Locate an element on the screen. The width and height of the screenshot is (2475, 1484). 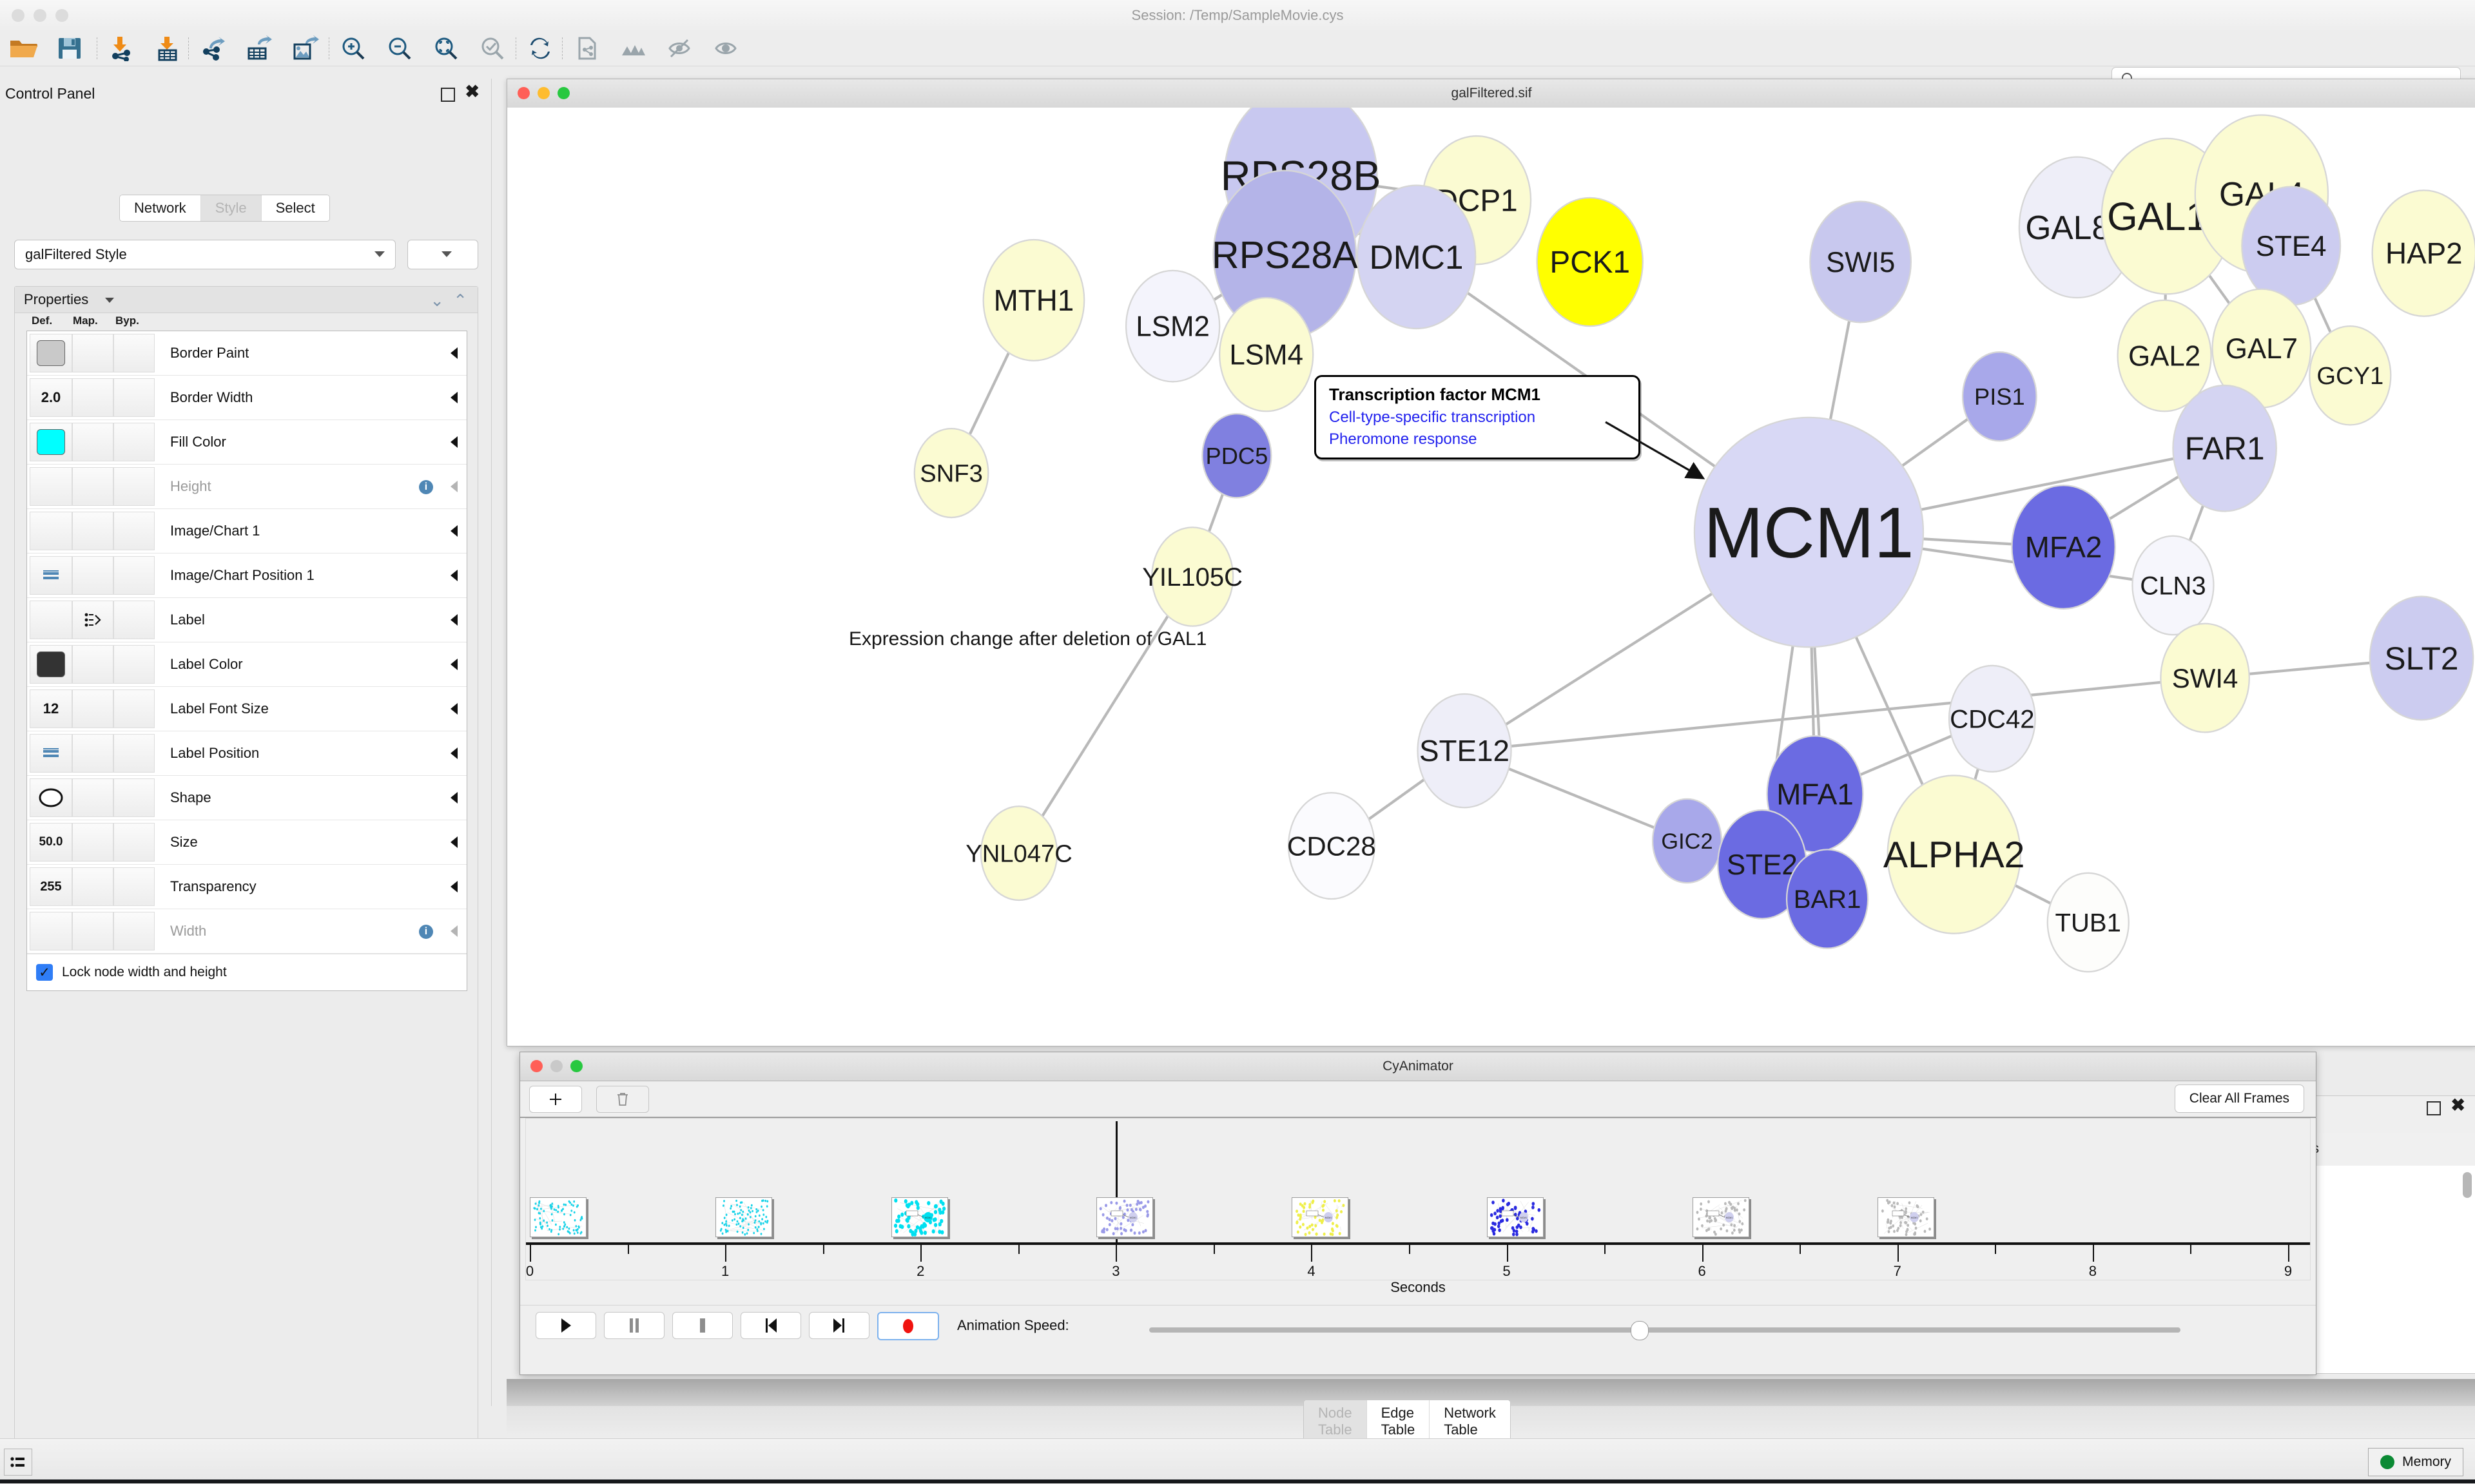
property-row-shape: Shape is located at coordinates (247, 798).